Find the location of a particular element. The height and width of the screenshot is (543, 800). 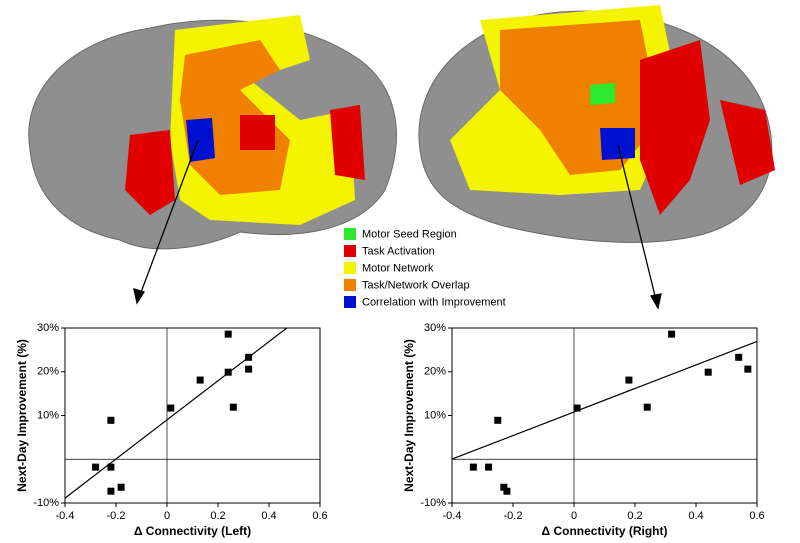

x-axis-title: Δ Connectivity (Right) is located at coordinates (605, 531).